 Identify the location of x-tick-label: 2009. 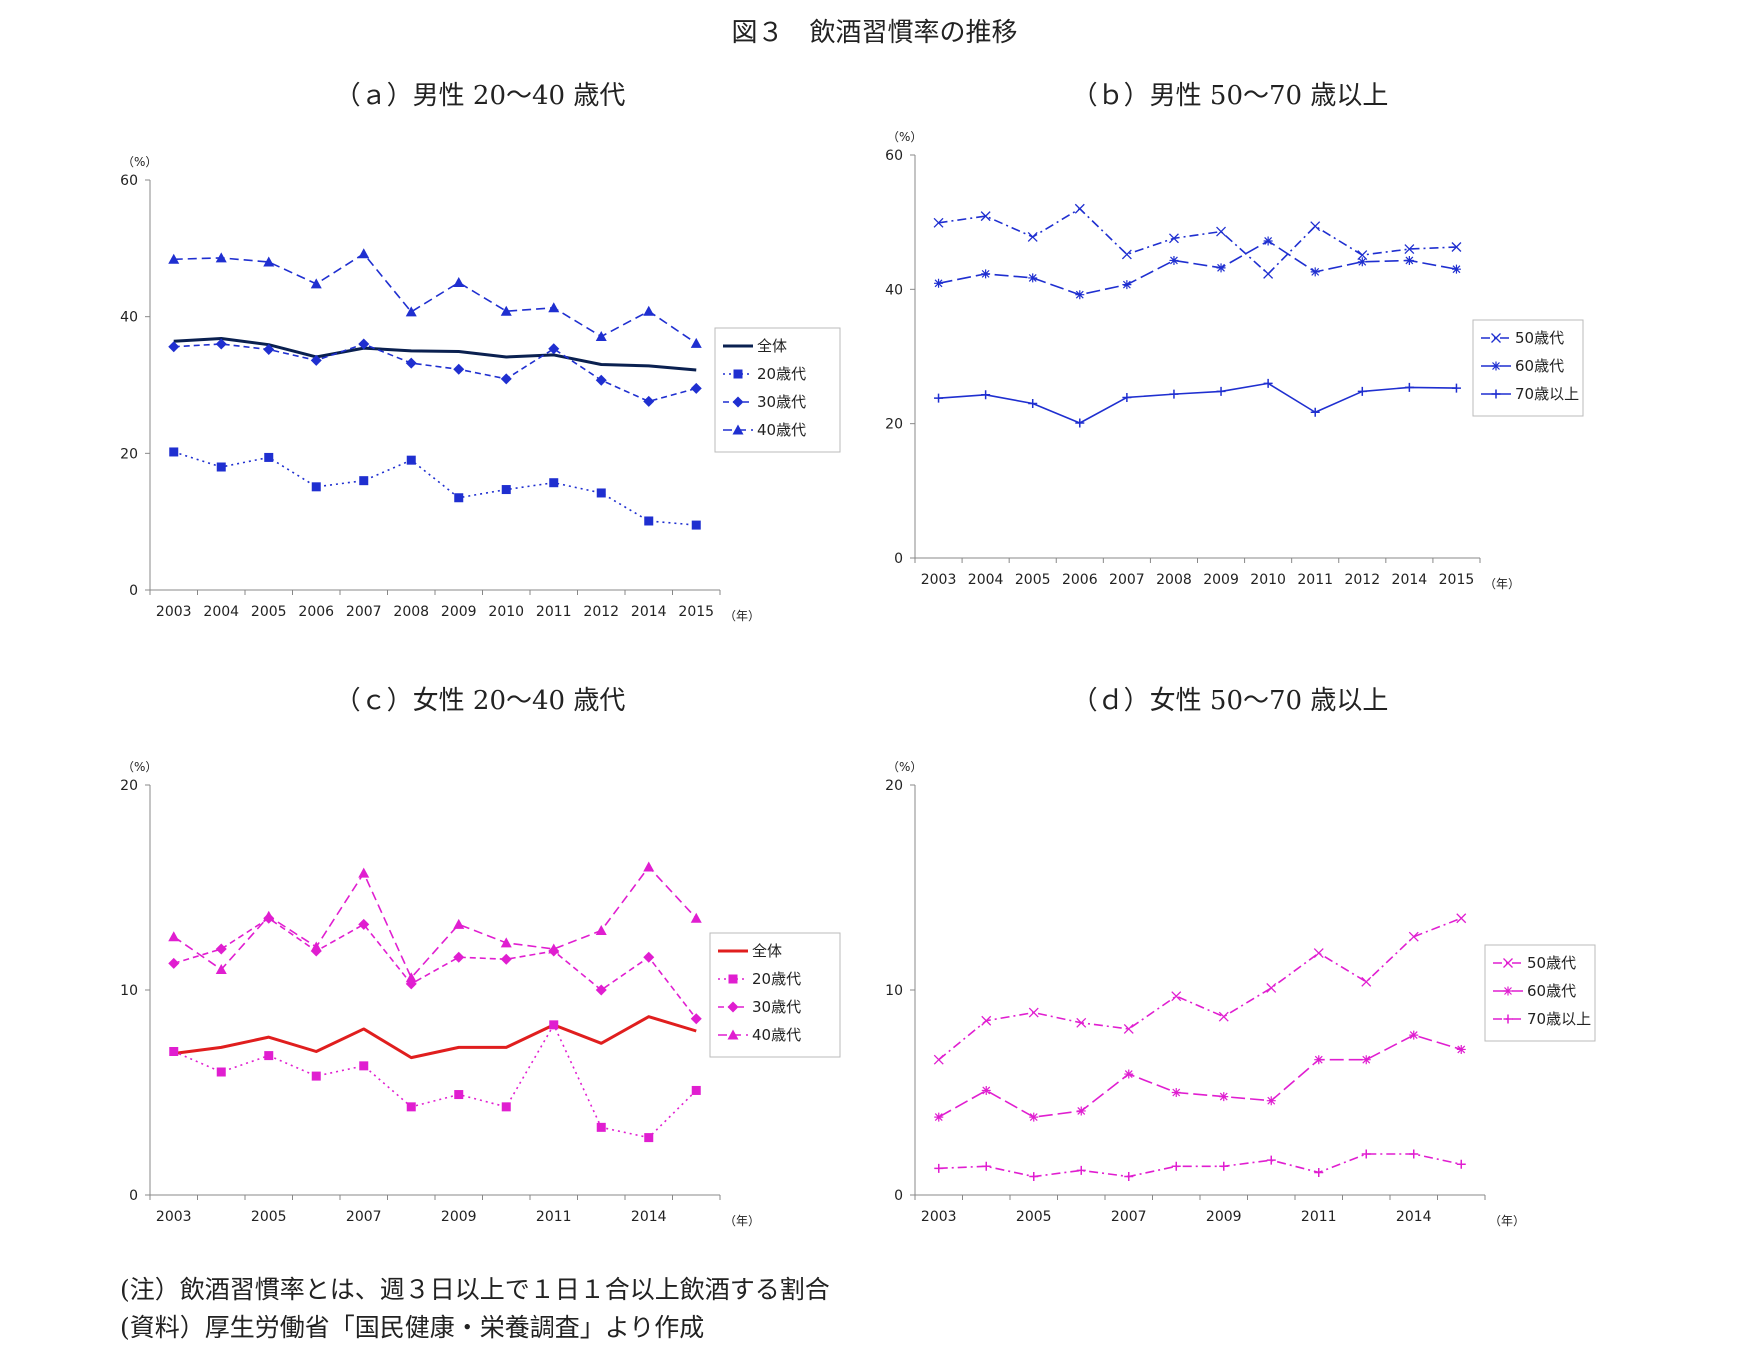
(459, 1217).